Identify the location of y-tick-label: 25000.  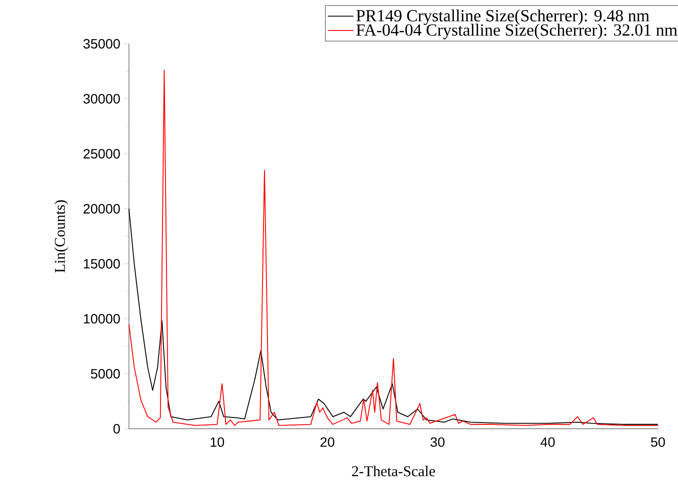
(102, 154).